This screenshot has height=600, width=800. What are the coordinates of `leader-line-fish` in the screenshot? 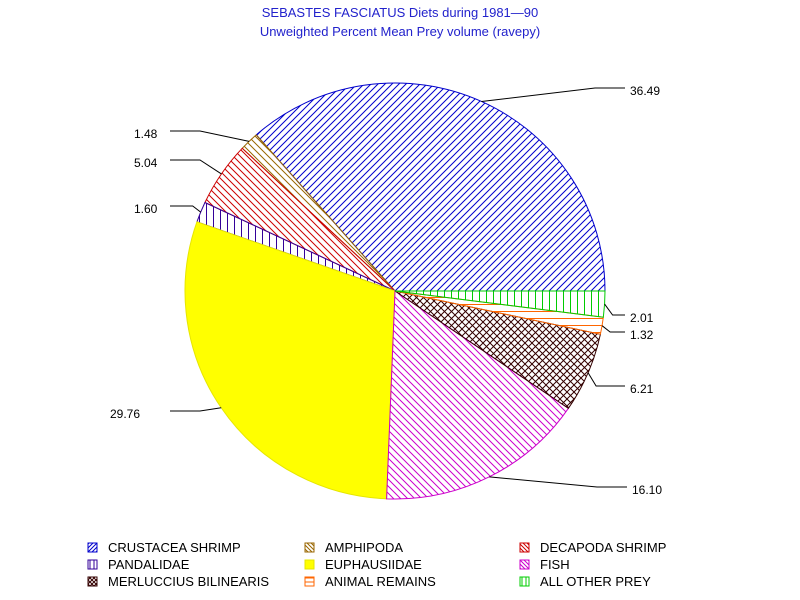 It's located at (558, 482).